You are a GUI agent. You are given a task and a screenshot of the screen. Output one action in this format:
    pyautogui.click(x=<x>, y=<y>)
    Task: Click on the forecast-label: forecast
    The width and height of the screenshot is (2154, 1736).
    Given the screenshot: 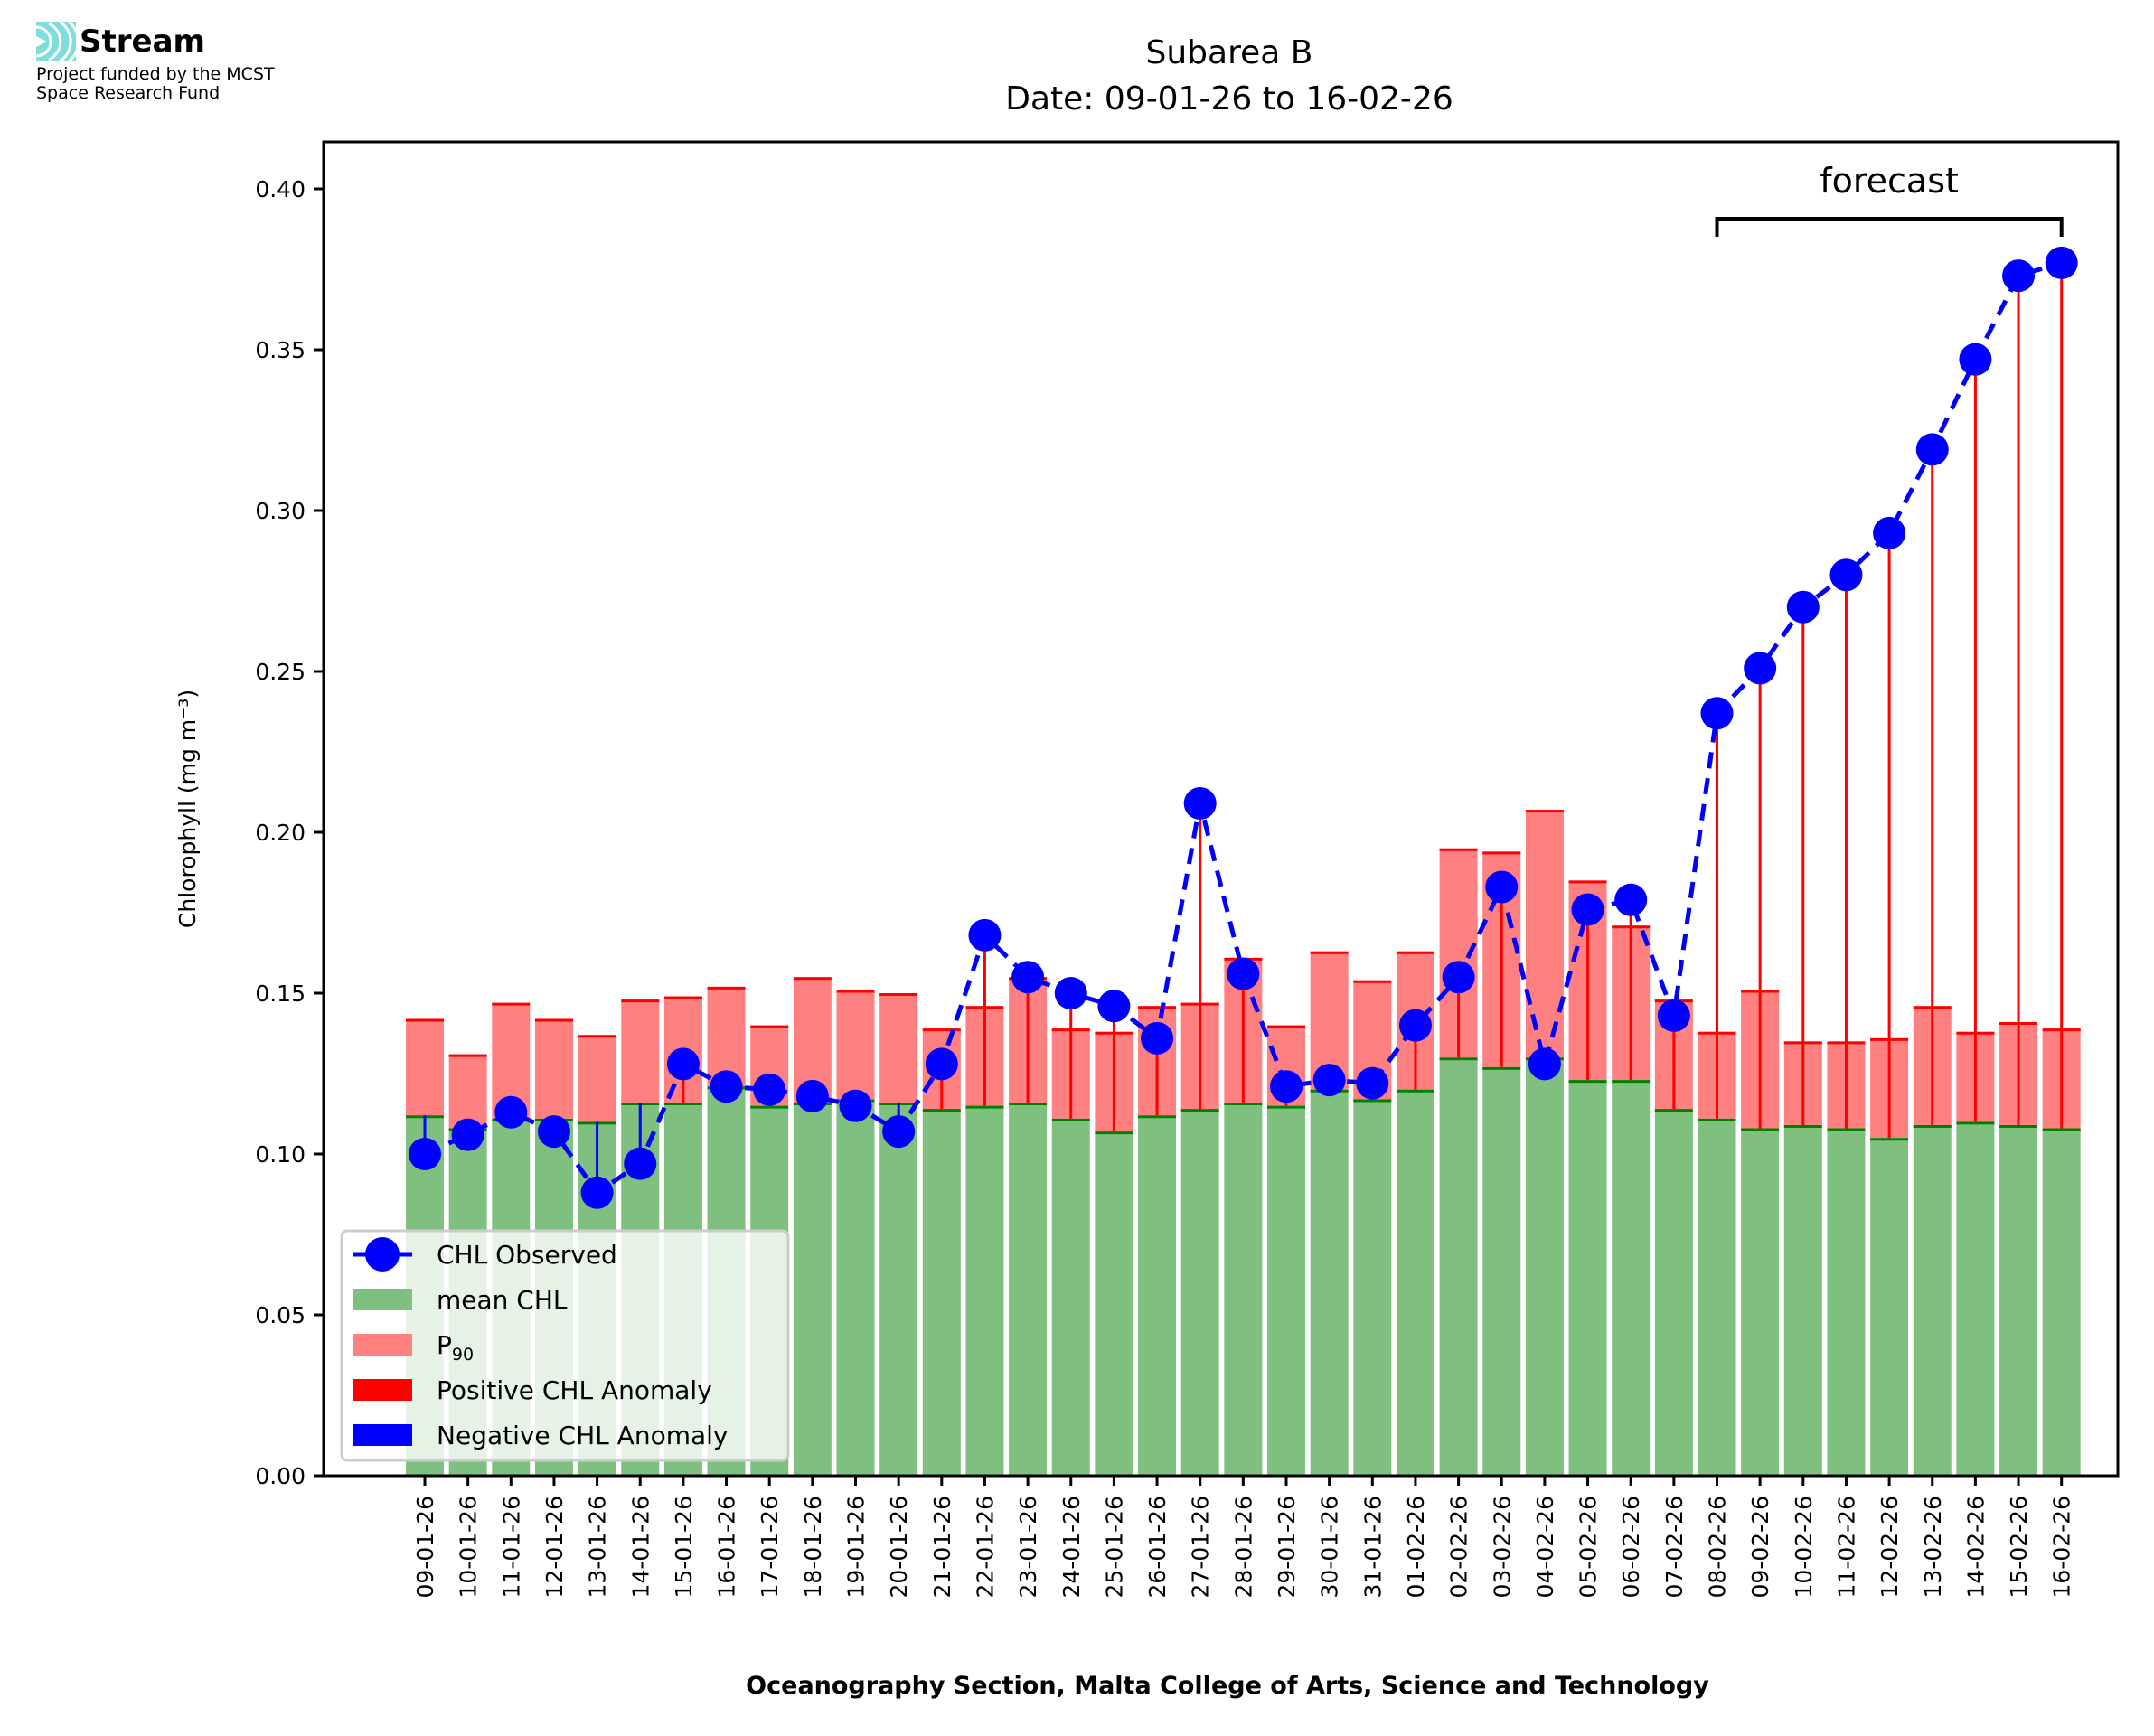 What is the action you would take?
    pyautogui.click(x=1890, y=181)
    